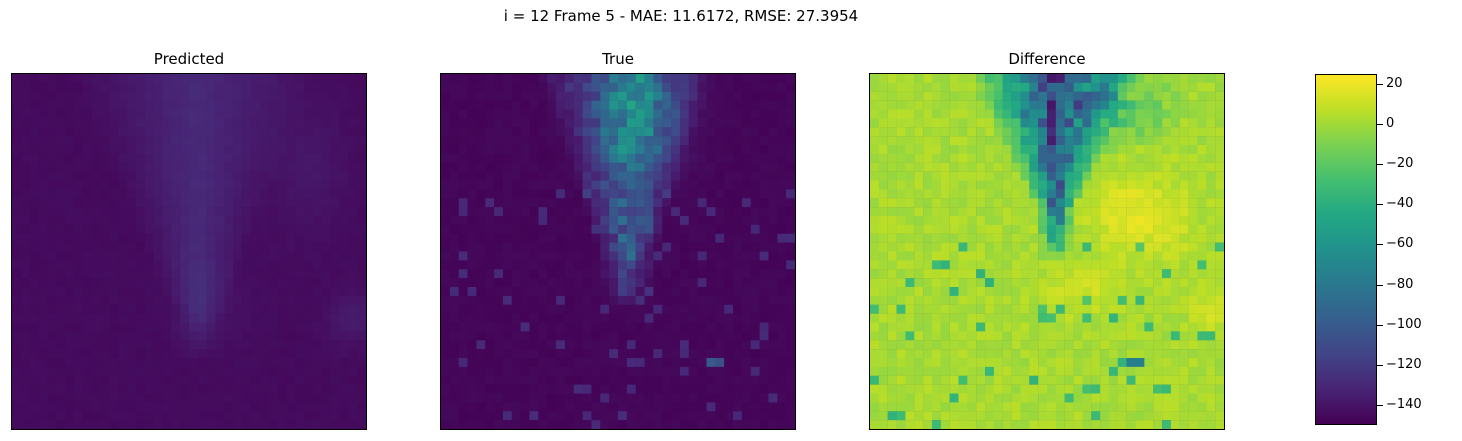 This screenshot has width=1462, height=441. What do you see at coordinates (1400, 243) in the screenshot?
I see `colorbar-tick-label: −60` at bounding box center [1400, 243].